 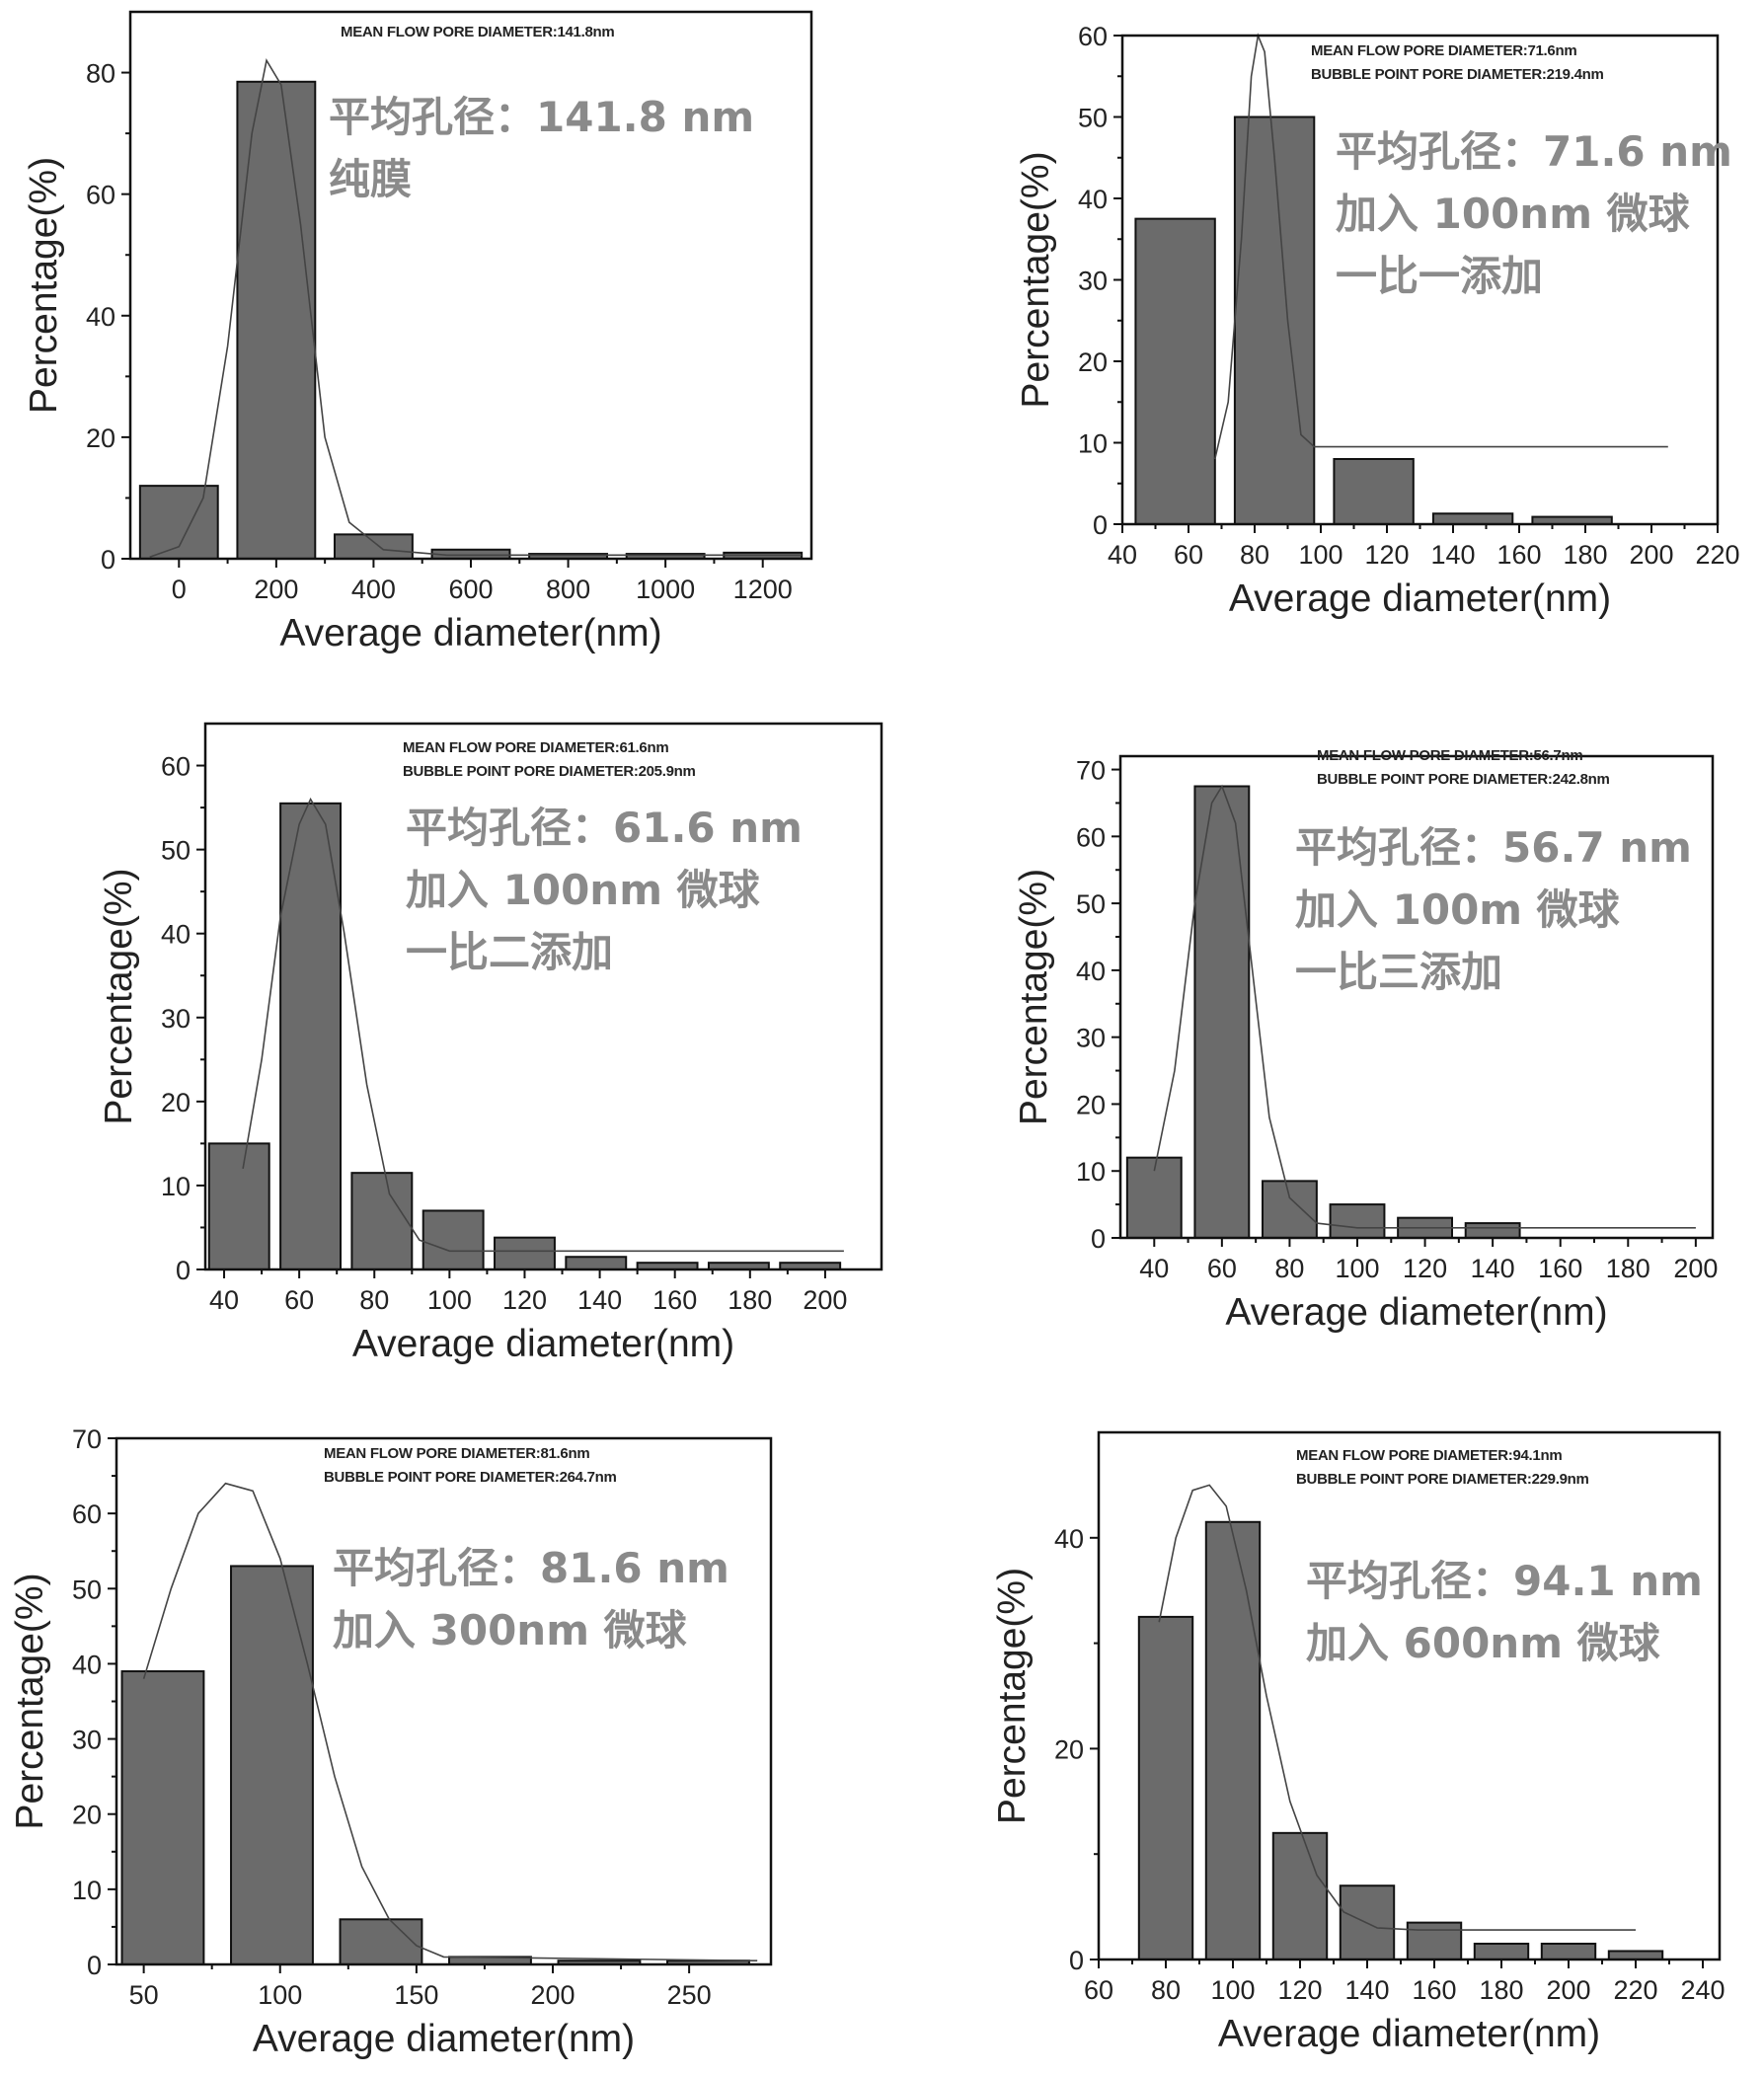 I want to click on x-tick-label: 240, so click(x=1702, y=1990).